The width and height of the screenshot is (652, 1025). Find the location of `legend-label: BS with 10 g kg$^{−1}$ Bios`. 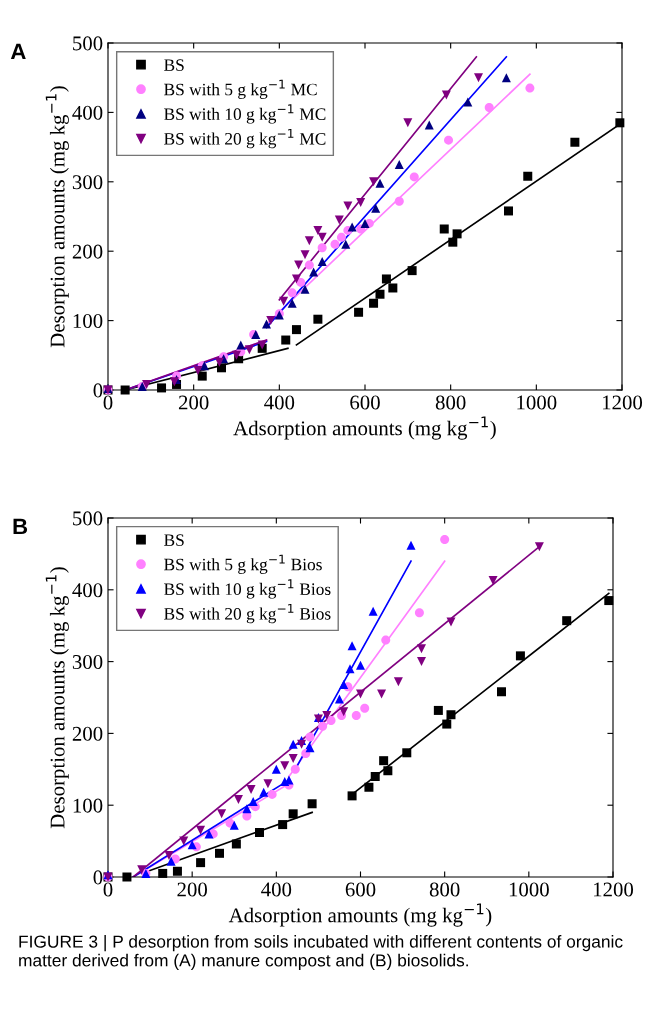

legend-label: BS with 10 g kg$^{−1}$ Bios is located at coordinates (247, 589).